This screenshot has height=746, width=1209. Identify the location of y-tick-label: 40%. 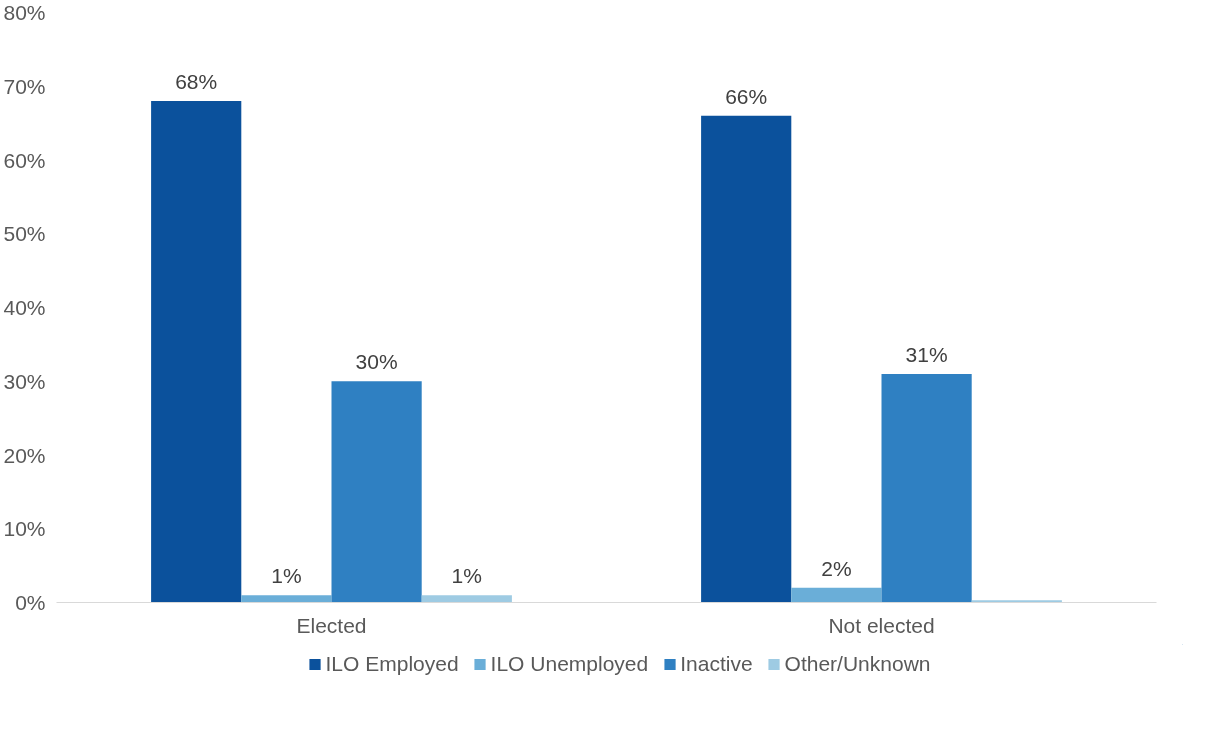
(24, 307).